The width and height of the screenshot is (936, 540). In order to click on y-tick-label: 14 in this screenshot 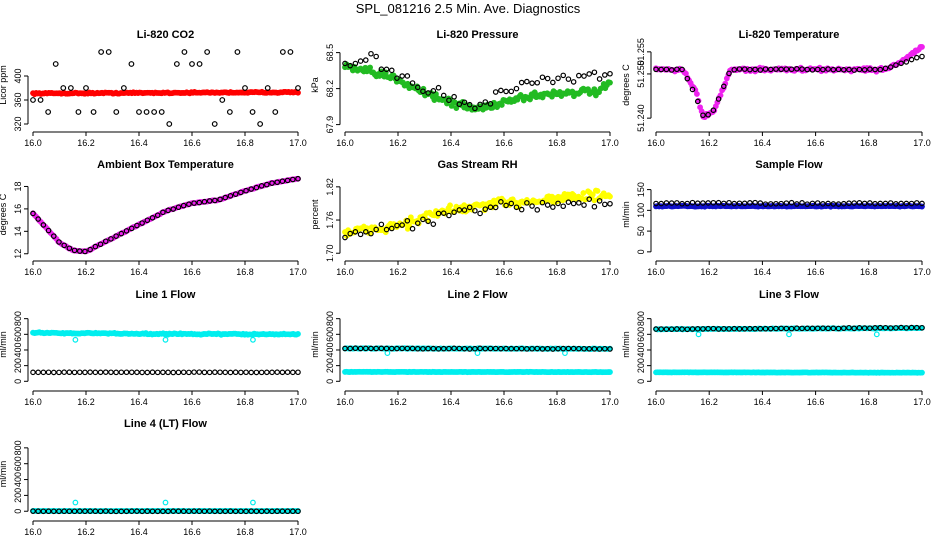, I will do `click(18, 231)`.